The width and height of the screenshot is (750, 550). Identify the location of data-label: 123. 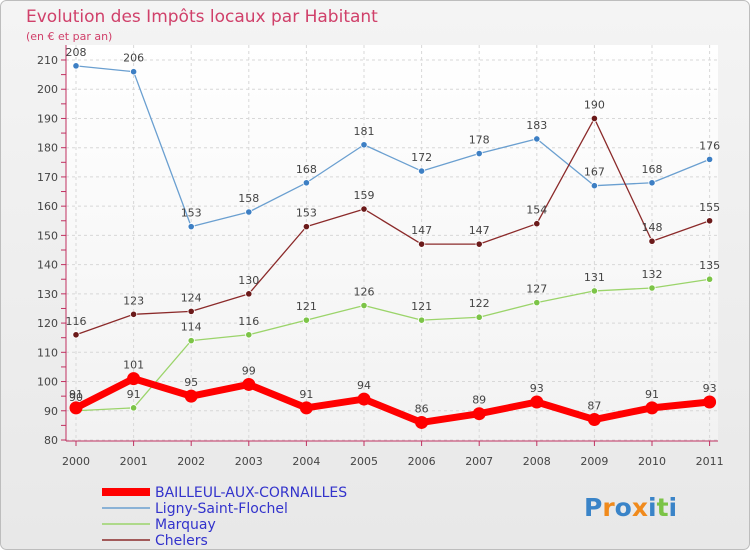
(133, 300).